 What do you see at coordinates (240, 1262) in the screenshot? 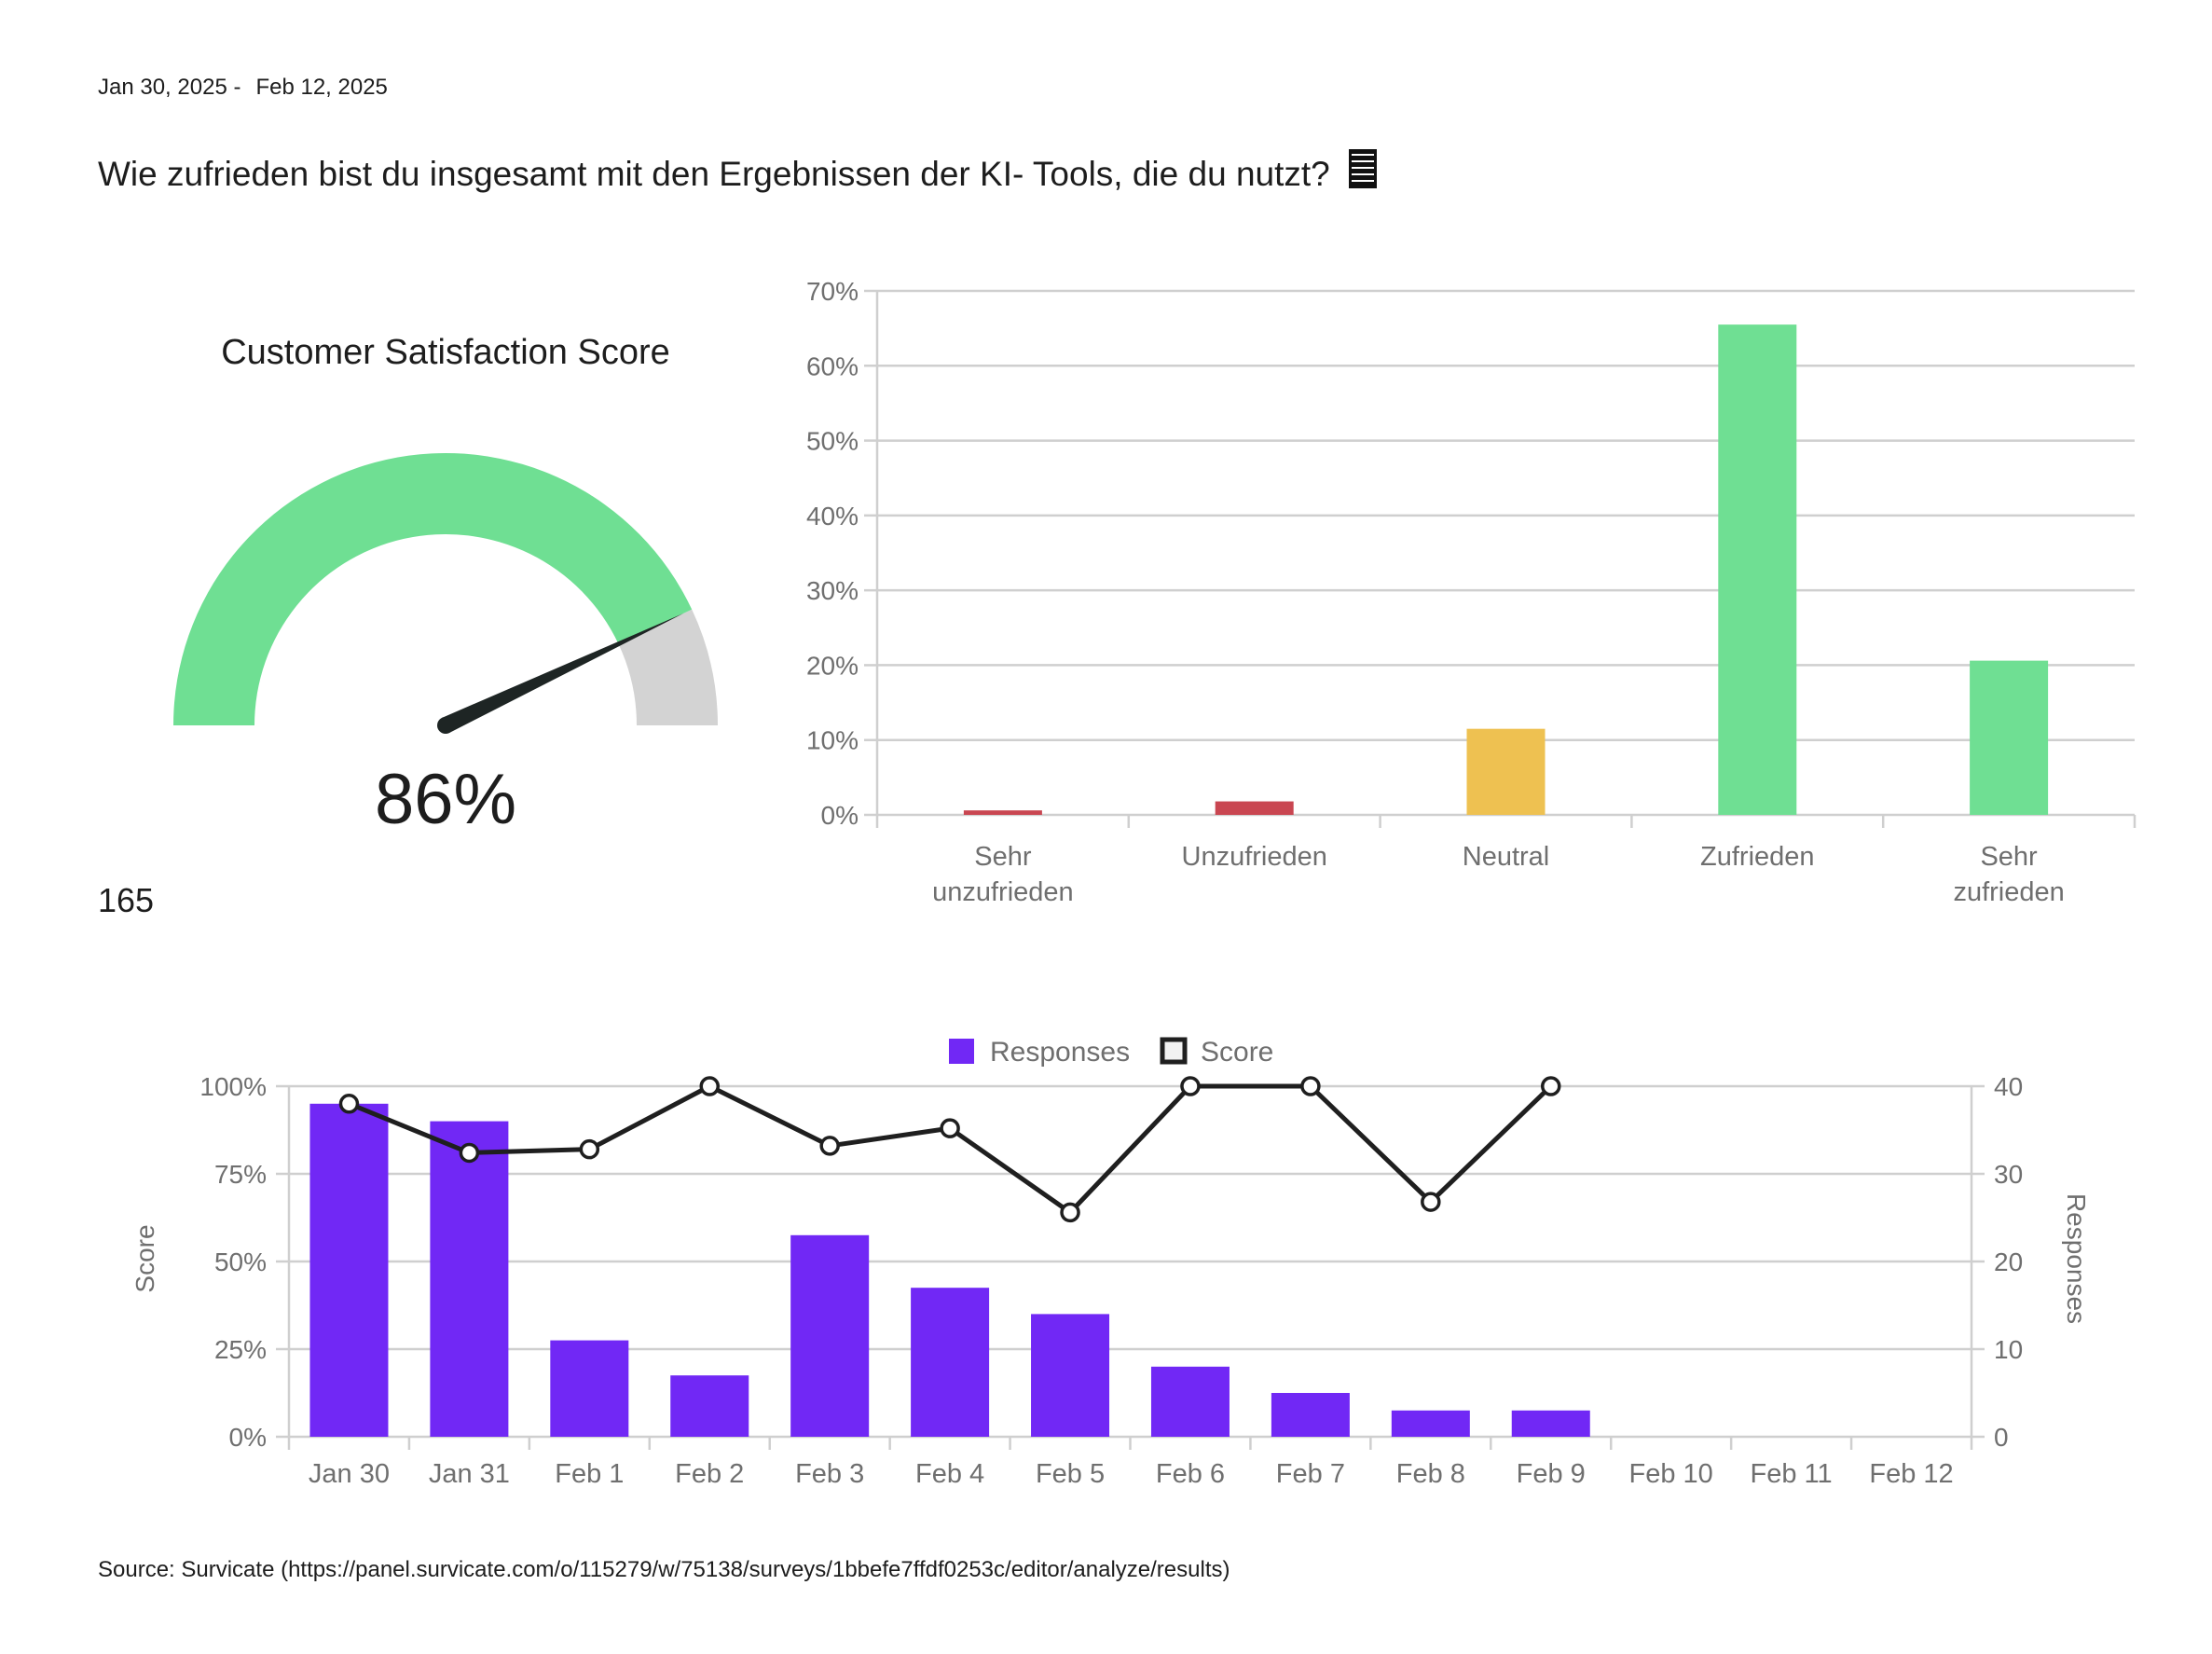
I see `y-left-tick-label: 50%` at bounding box center [240, 1262].